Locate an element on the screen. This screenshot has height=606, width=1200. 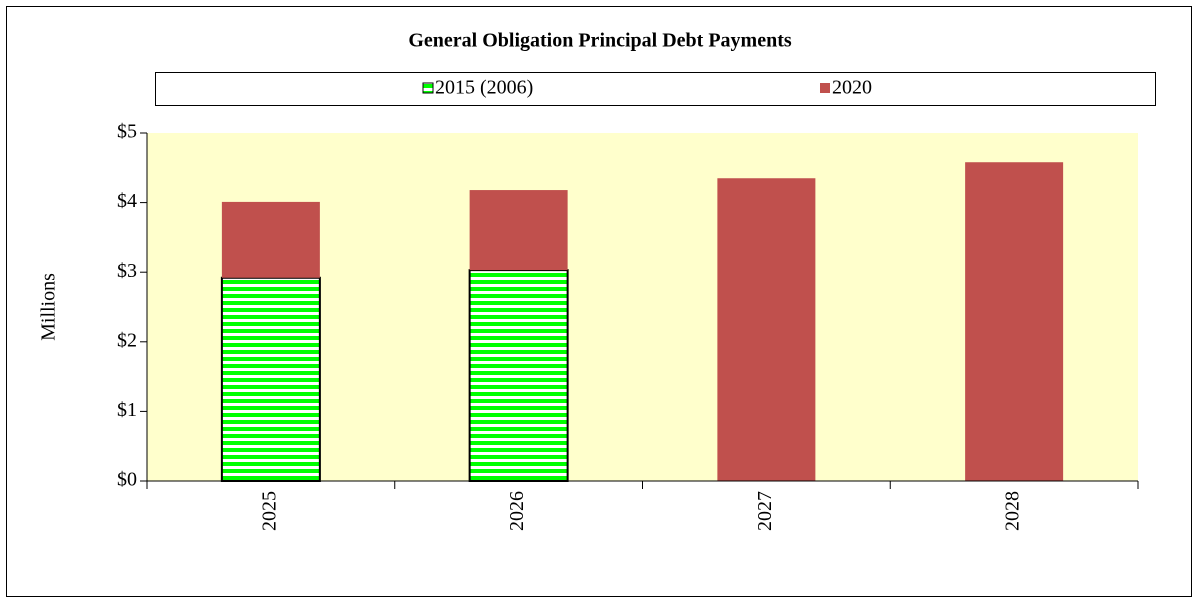
y-tick-label: $2 is located at coordinates (127, 340).